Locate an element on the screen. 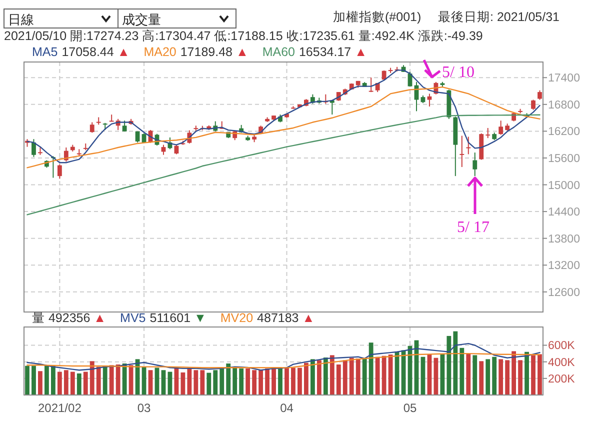 Image resolution: width=594 pixels, height=431 pixels. x-tick-label: 04 is located at coordinates (287, 408).